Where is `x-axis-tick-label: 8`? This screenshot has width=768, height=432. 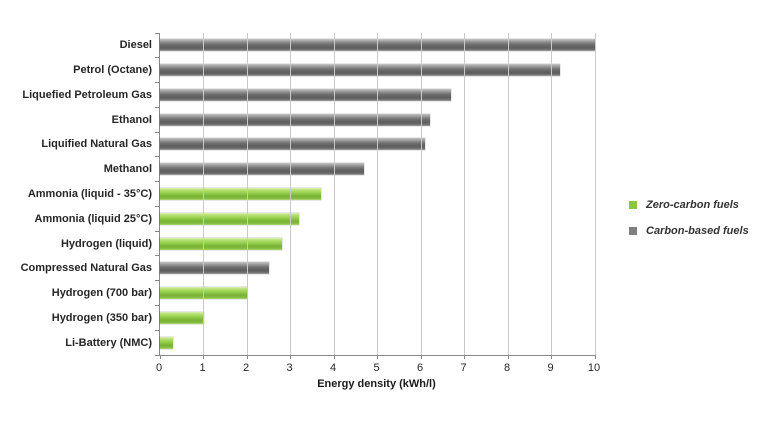
x-axis-tick-label: 8 is located at coordinates (507, 368).